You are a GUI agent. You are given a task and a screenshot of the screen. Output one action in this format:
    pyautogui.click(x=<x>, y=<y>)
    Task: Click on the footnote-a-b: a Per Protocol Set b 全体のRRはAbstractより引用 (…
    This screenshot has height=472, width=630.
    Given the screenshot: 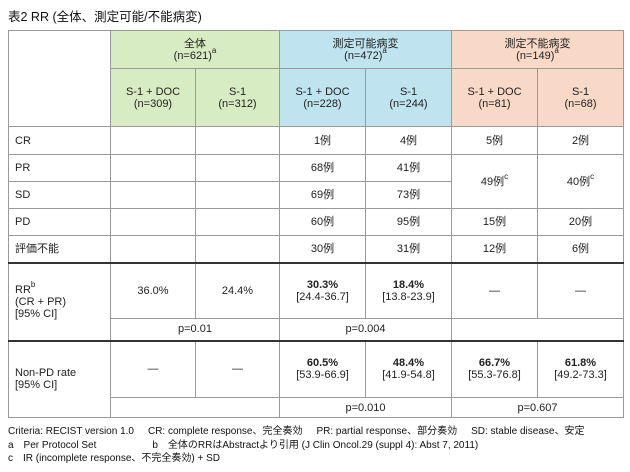 What is the action you would take?
    pyautogui.click(x=243, y=445)
    